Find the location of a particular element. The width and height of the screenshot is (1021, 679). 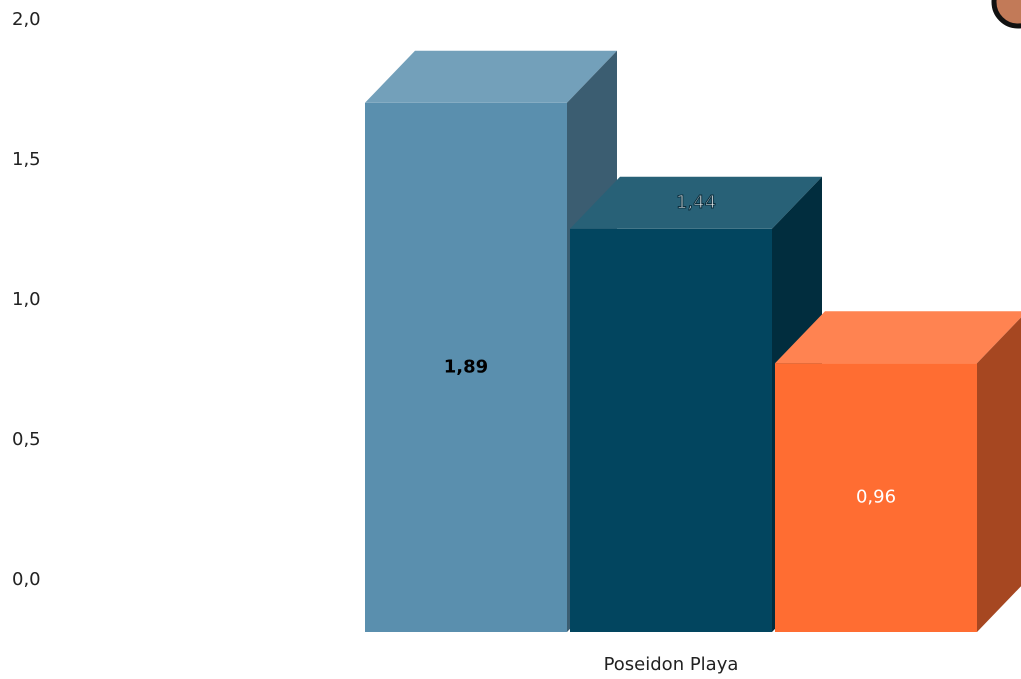

value-label: 1,89 is located at coordinates (466, 366).